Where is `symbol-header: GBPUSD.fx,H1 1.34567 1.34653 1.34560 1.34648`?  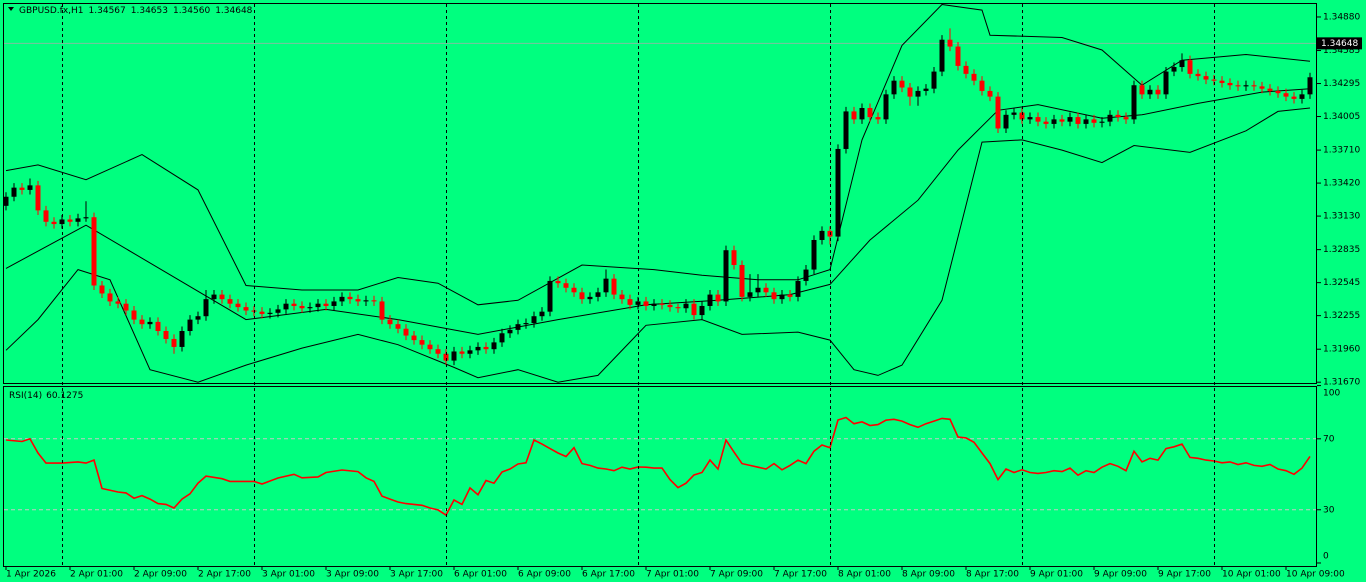 symbol-header: GBPUSD.fx,H1 1.34567 1.34653 1.34560 1.34648 is located at coordinates (136, 11).